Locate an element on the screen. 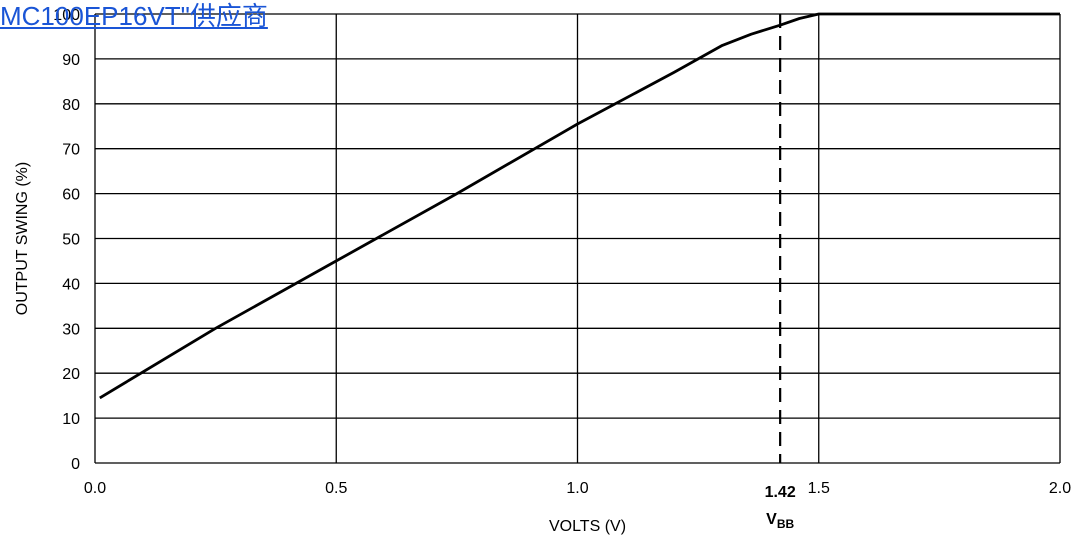  reference-name-label: VBB is located at coordinates (780, 521).